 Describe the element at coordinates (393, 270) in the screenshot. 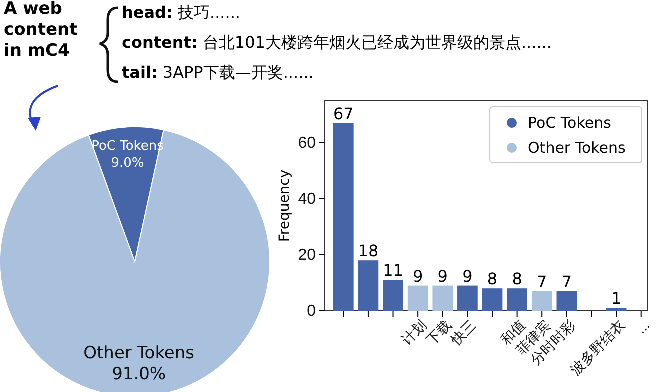

I see `data-label: 11` at that location.